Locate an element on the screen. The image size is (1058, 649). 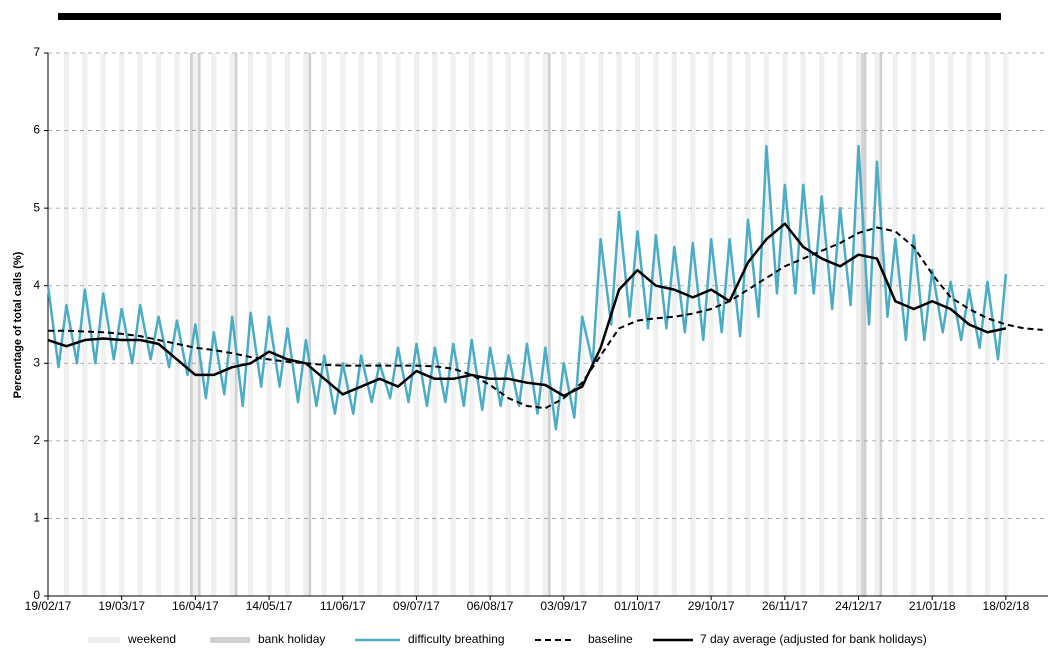
legend-label: bank holiday is located at coordinates (291, 639).